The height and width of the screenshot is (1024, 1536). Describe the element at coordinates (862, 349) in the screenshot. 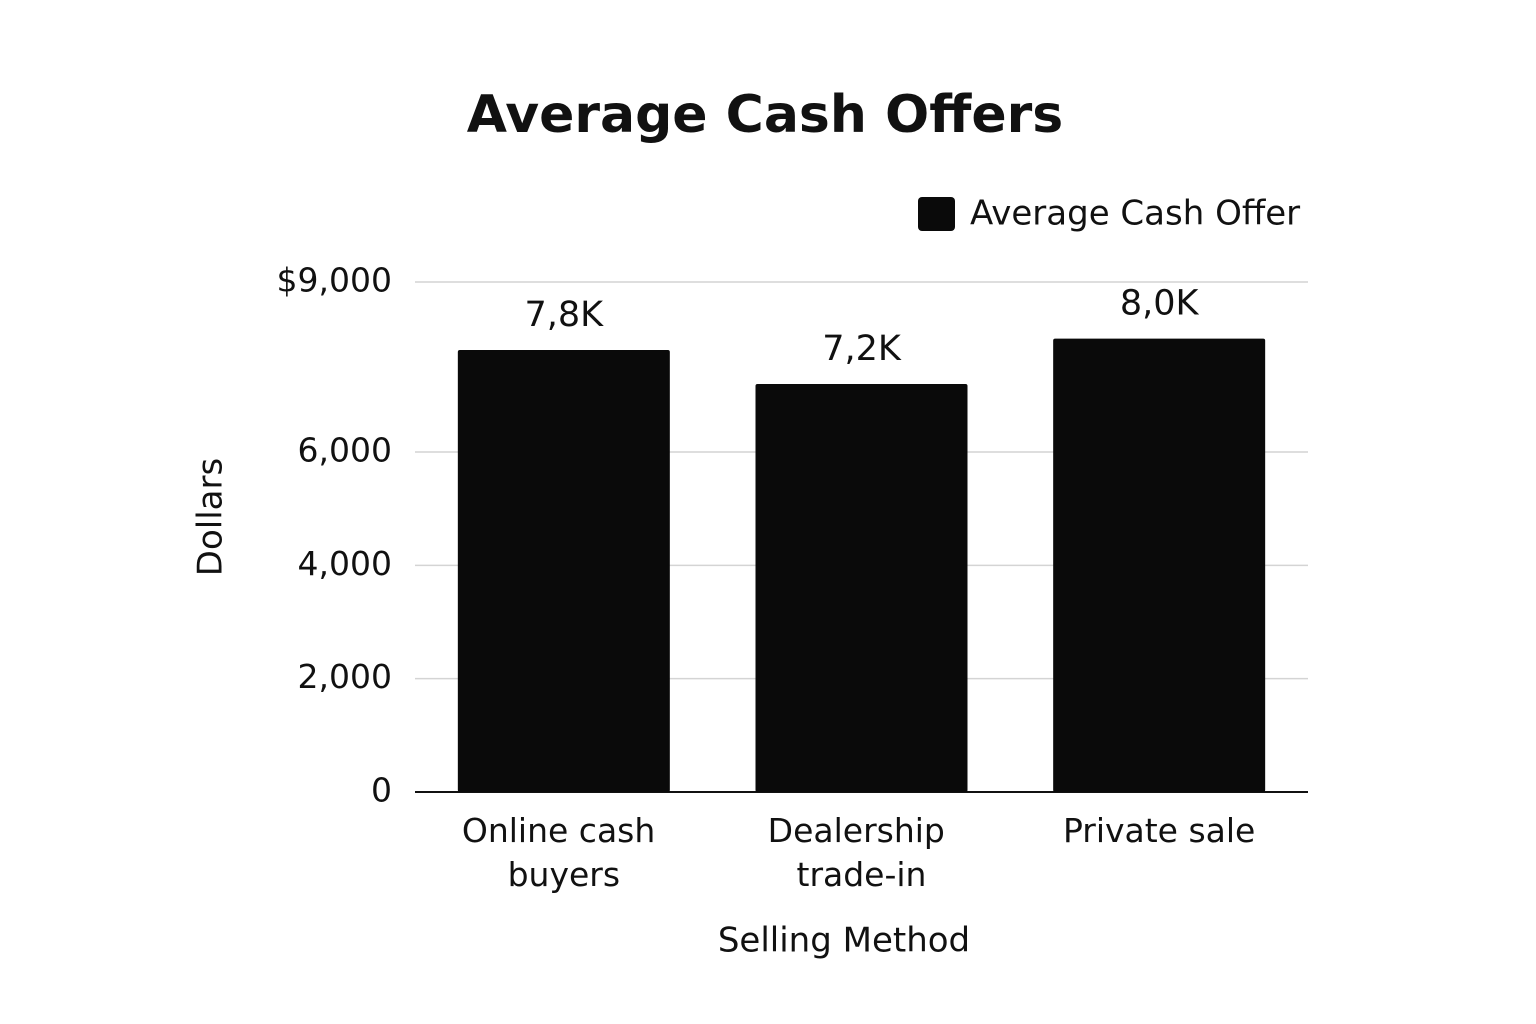

I see `value-label: 7,2K` at that location.